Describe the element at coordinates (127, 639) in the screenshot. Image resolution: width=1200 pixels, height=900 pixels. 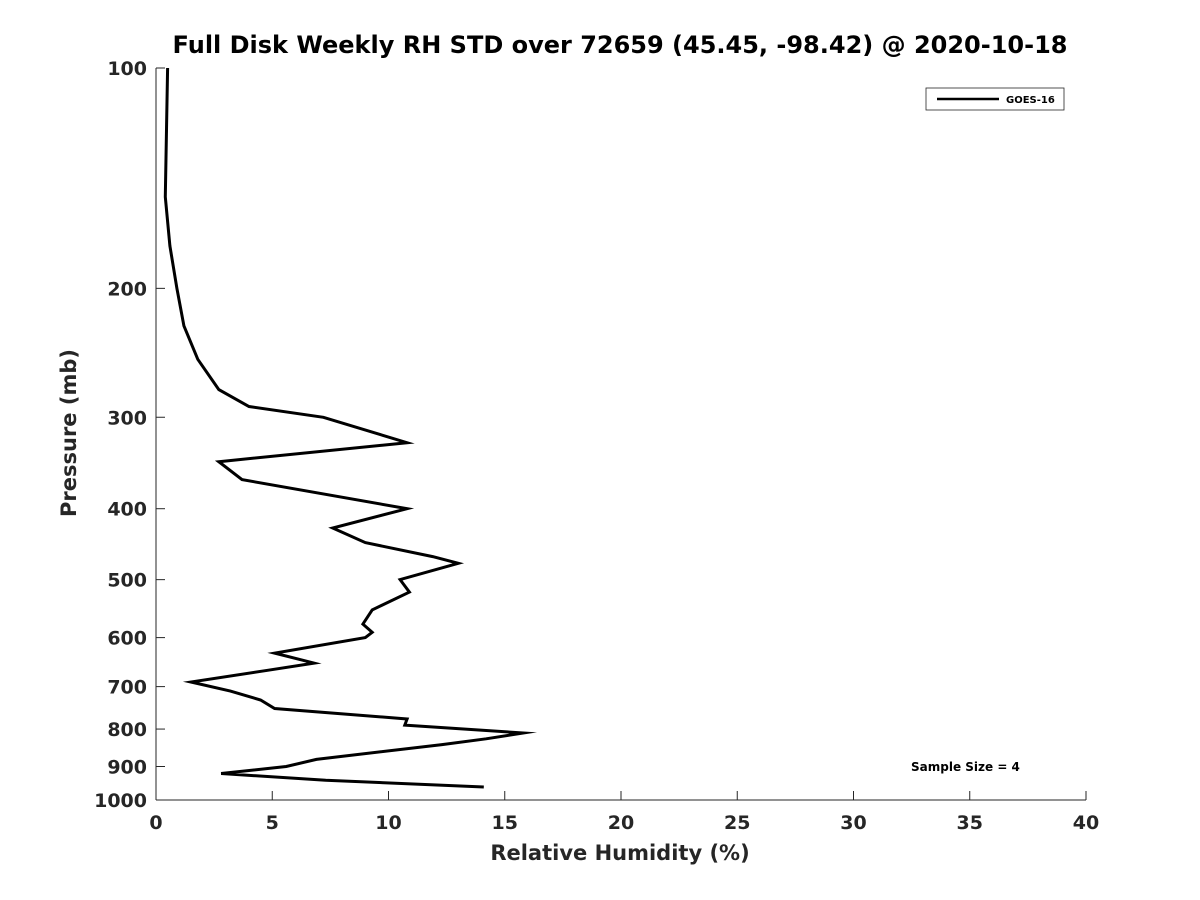
I see `y-tick-label: 600` at that location.